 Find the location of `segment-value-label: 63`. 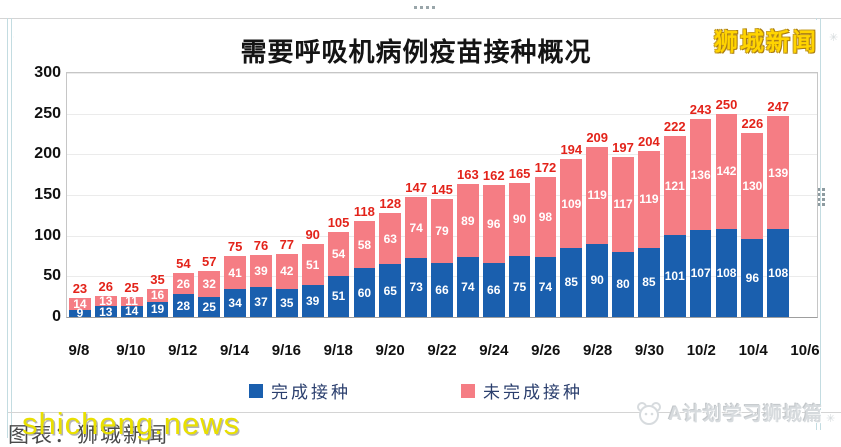

segment-value-label: 63 is located at coordinates (390, 238).